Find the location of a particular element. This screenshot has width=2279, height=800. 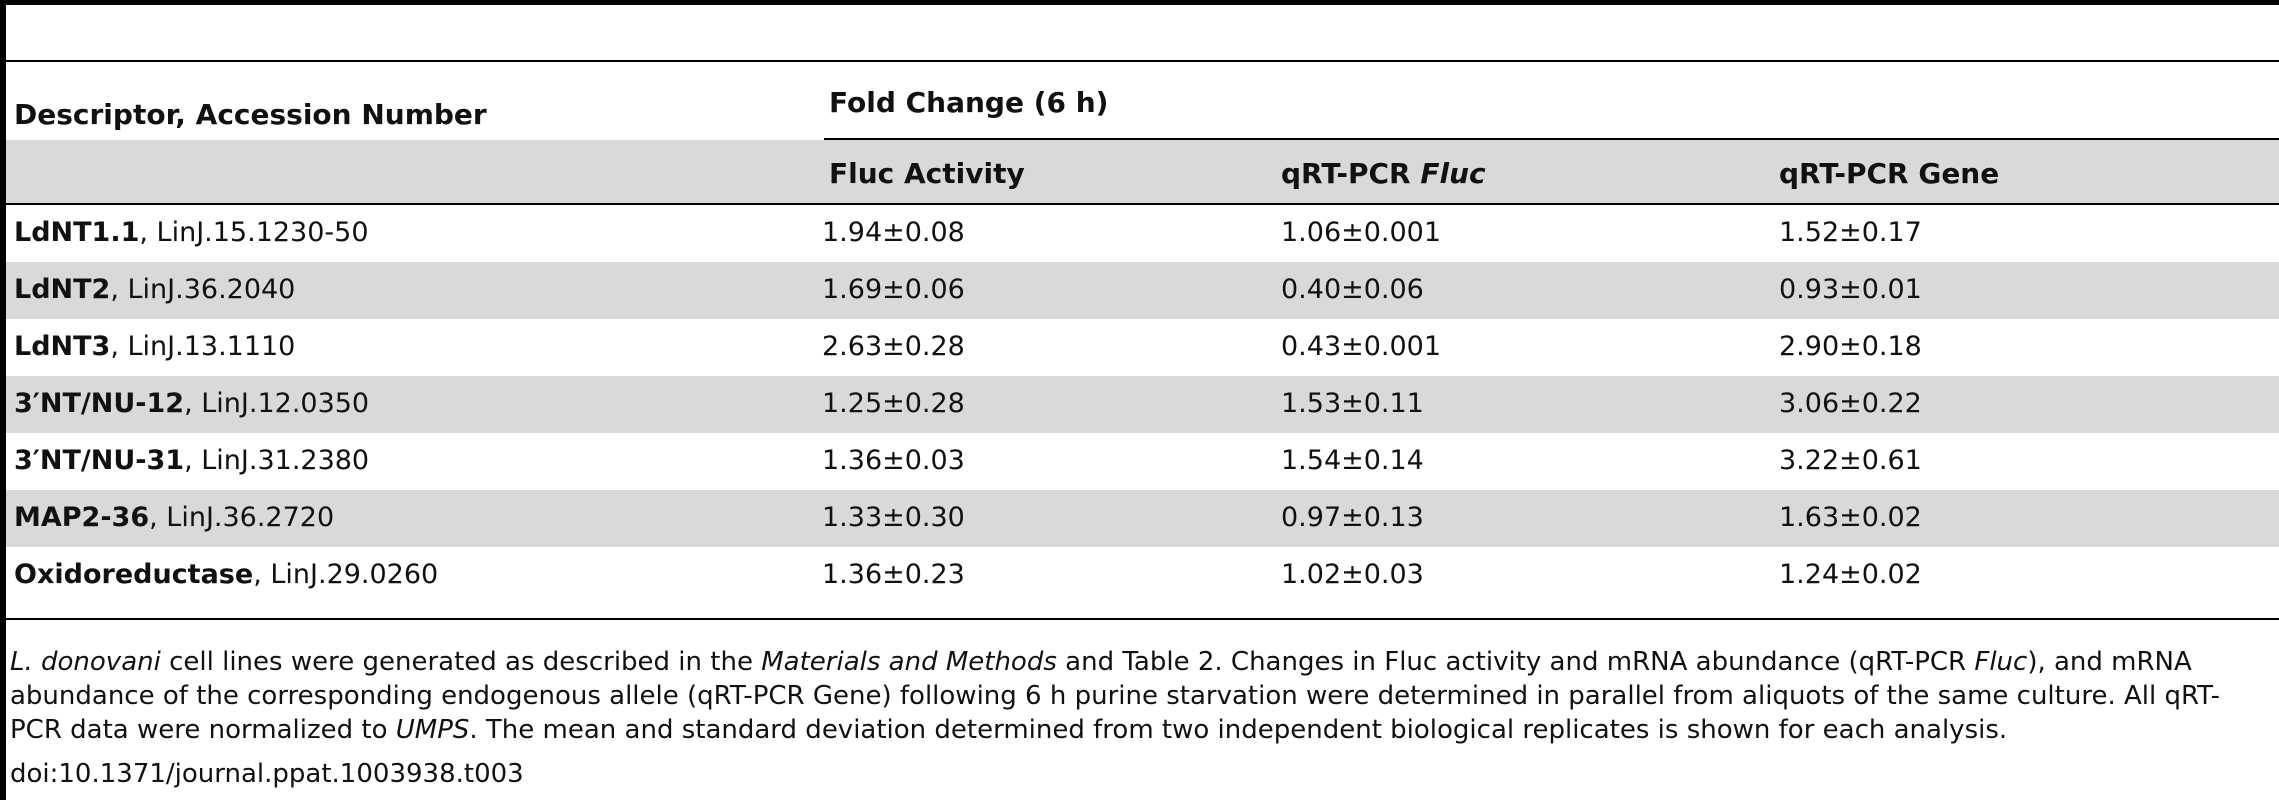

cell-fluc-activity: 1.94±0.08 is located at coordinates (893, 232).